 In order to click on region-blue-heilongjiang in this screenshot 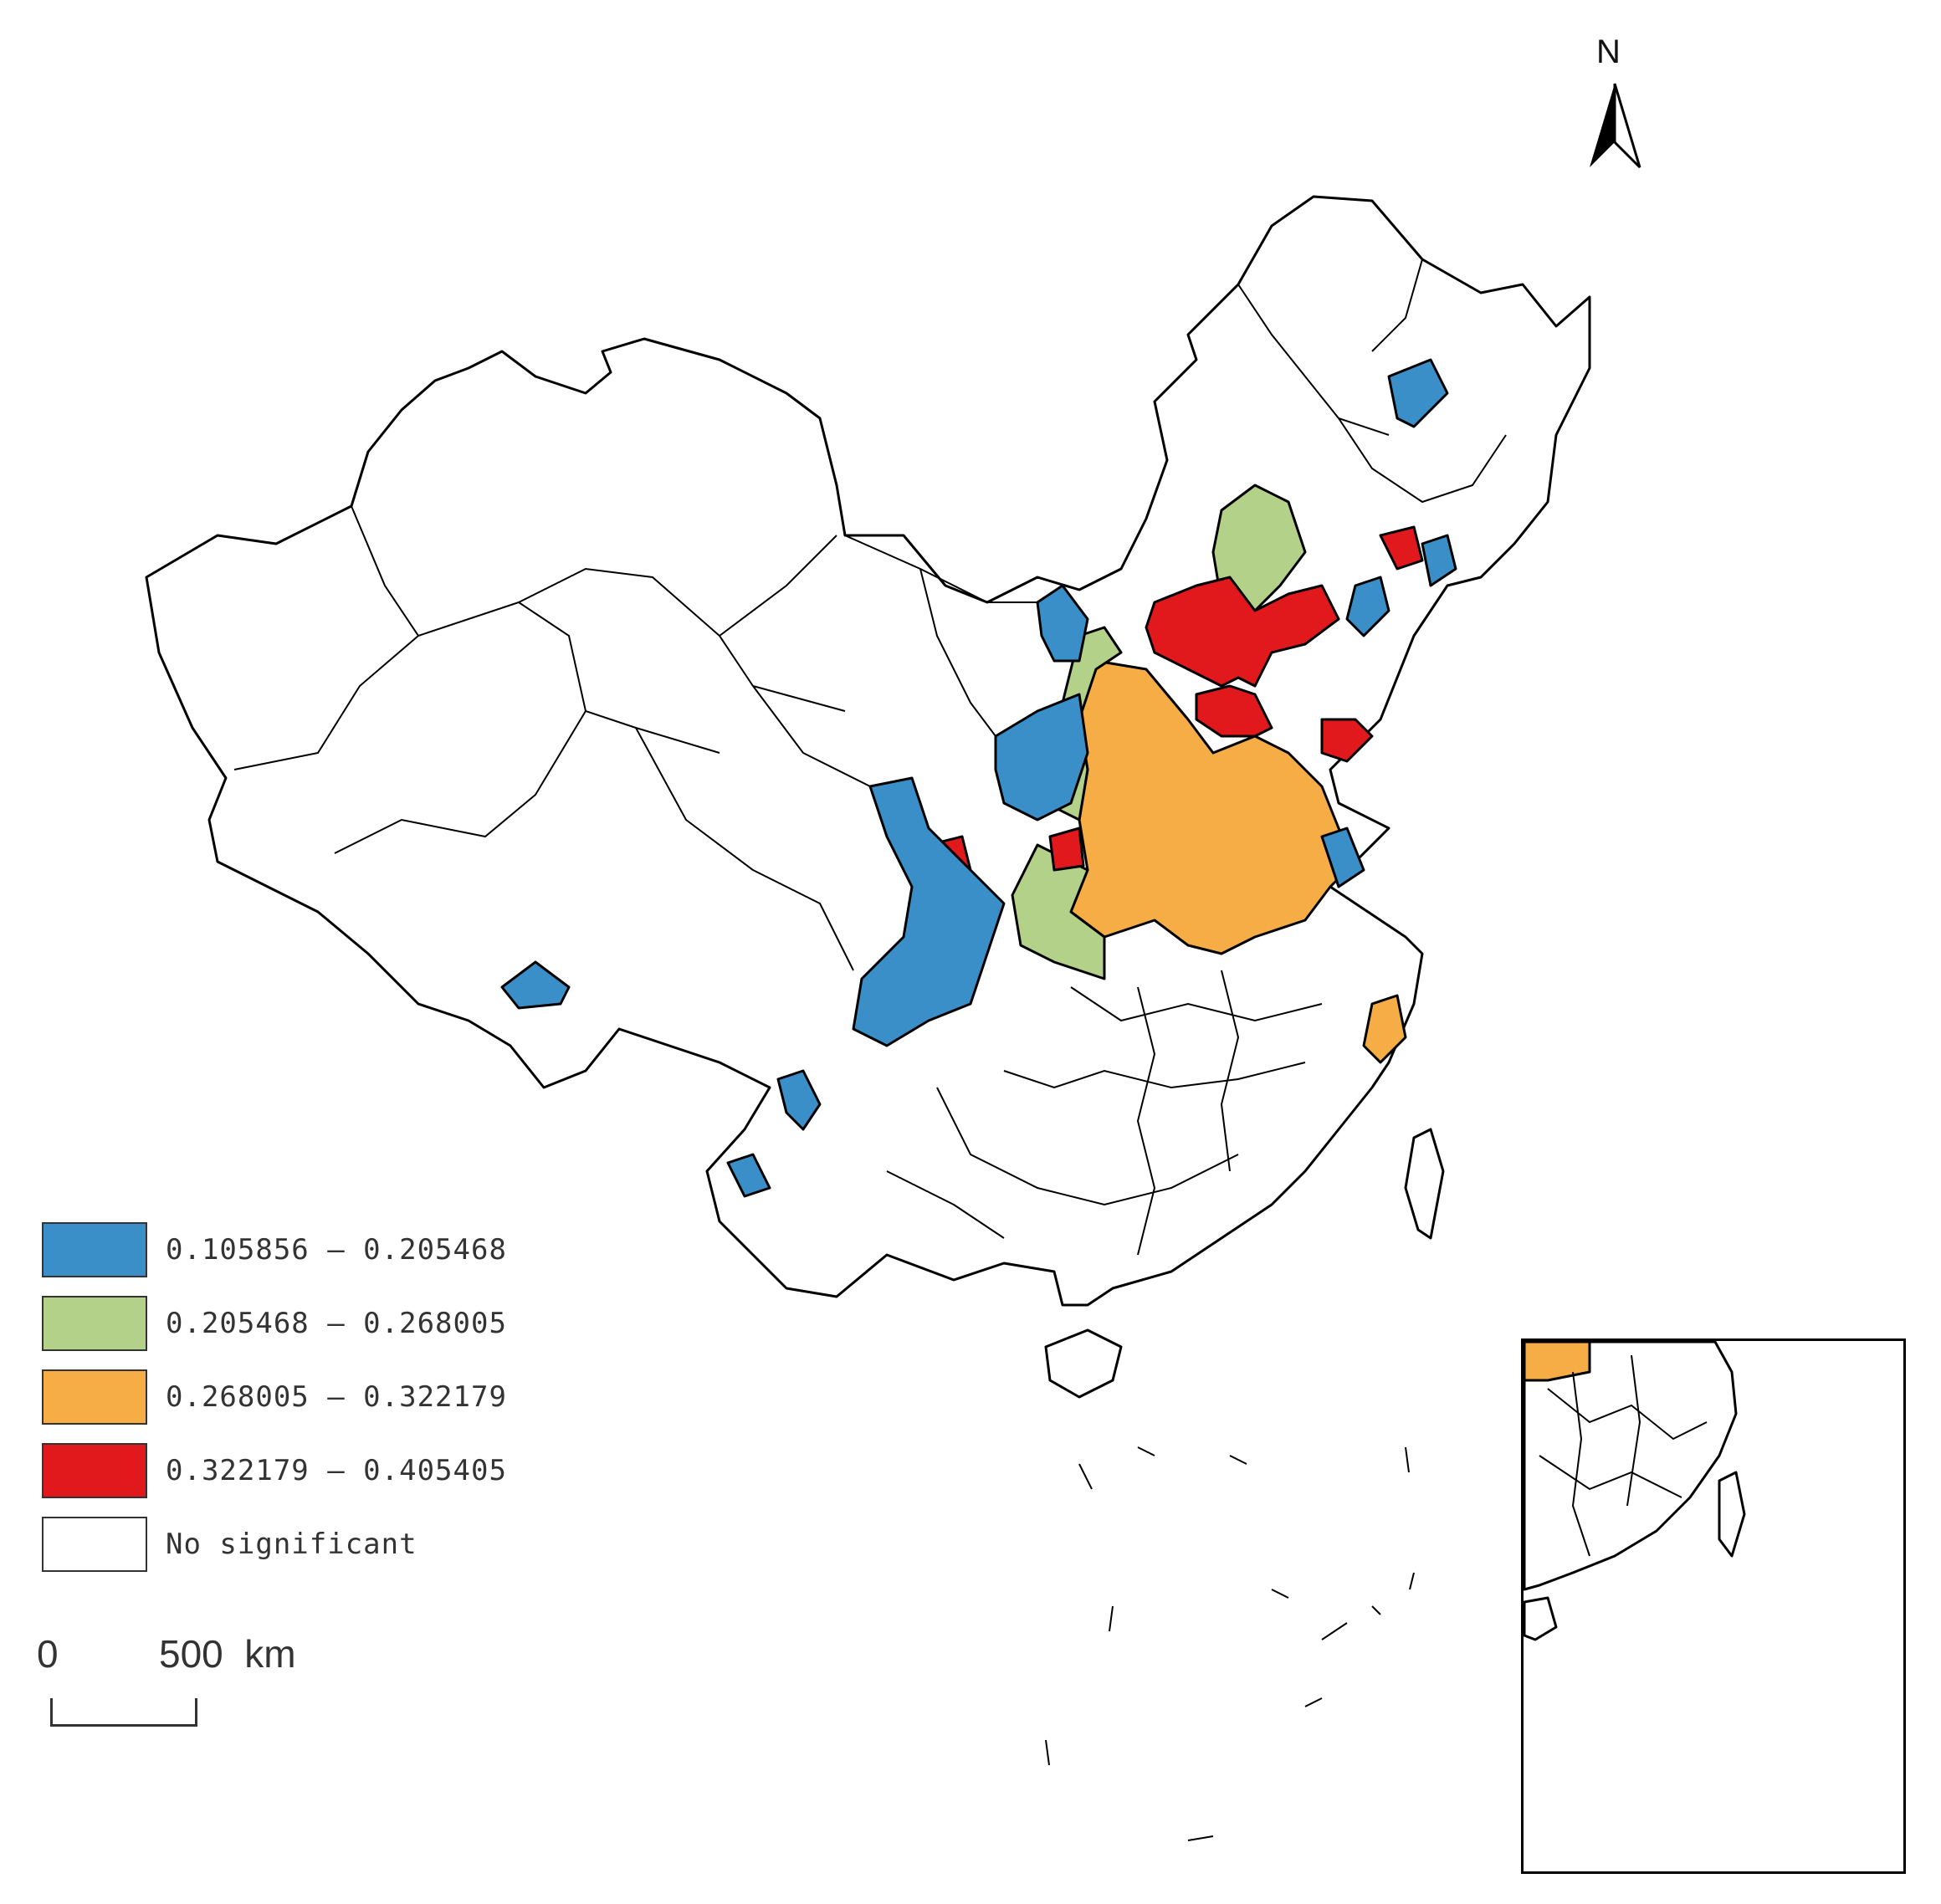, I will do `click(1418, 393)`.